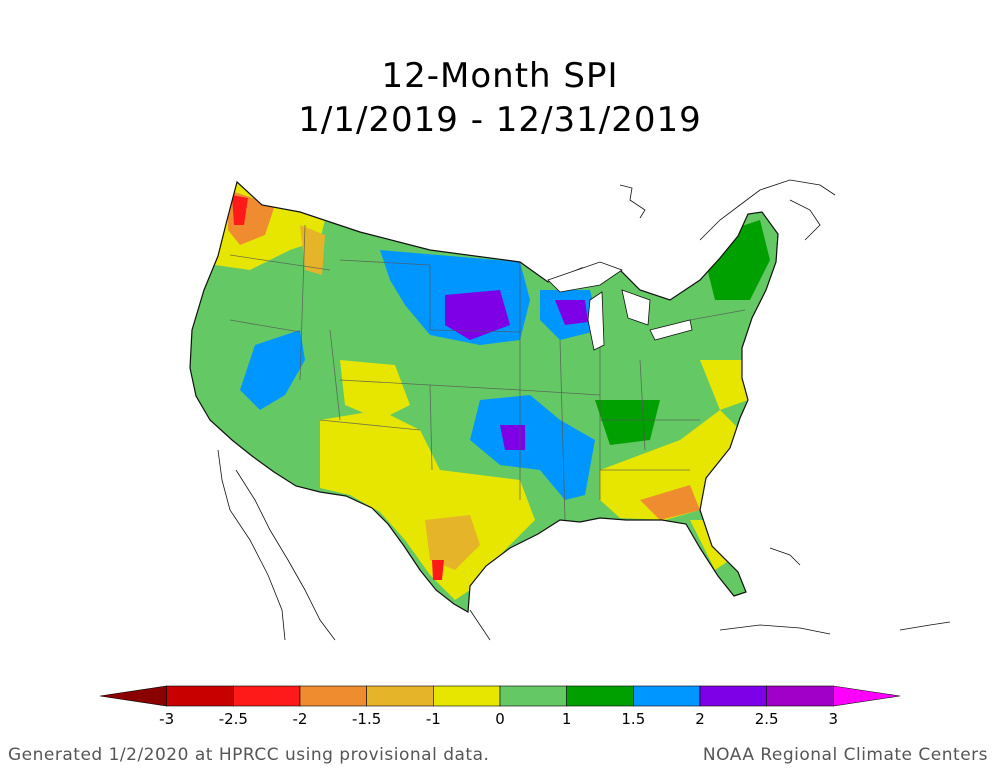 This screenshot has width=1000, height=773. What do you see at coordinates (452, 542) in the screenshot?
I see `spi-region-texas-moderate` at bounding box center [452, 542].